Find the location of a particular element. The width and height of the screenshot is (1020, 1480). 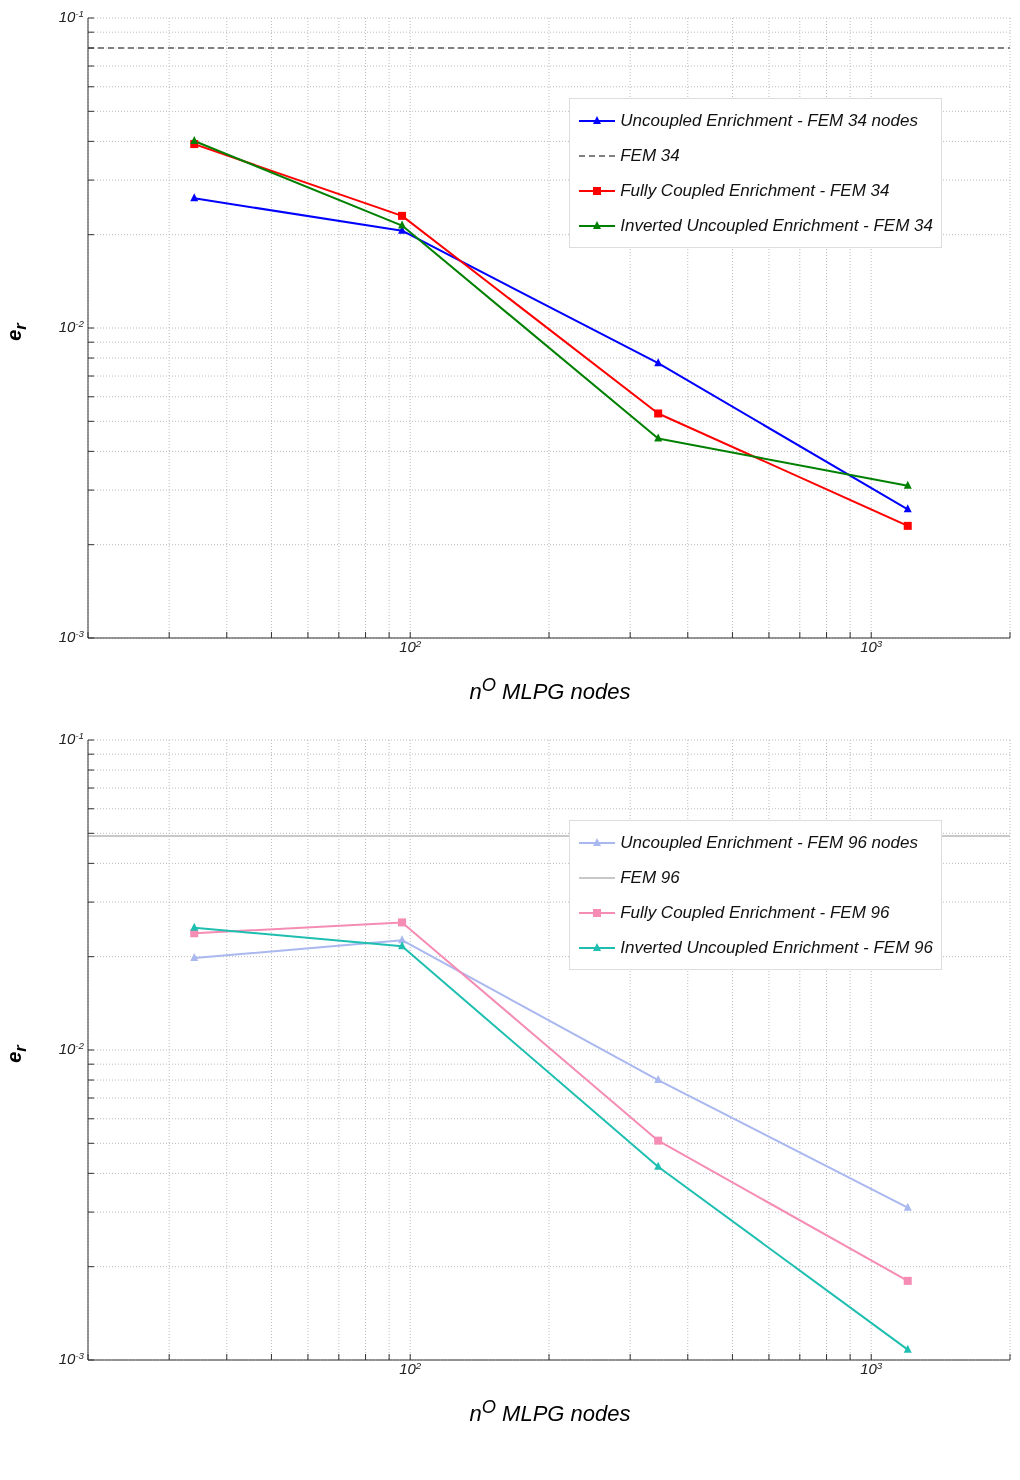

legend-label: Uncoupled Enrichment - FEM 96 nodes is located at coordinates (769, 842).